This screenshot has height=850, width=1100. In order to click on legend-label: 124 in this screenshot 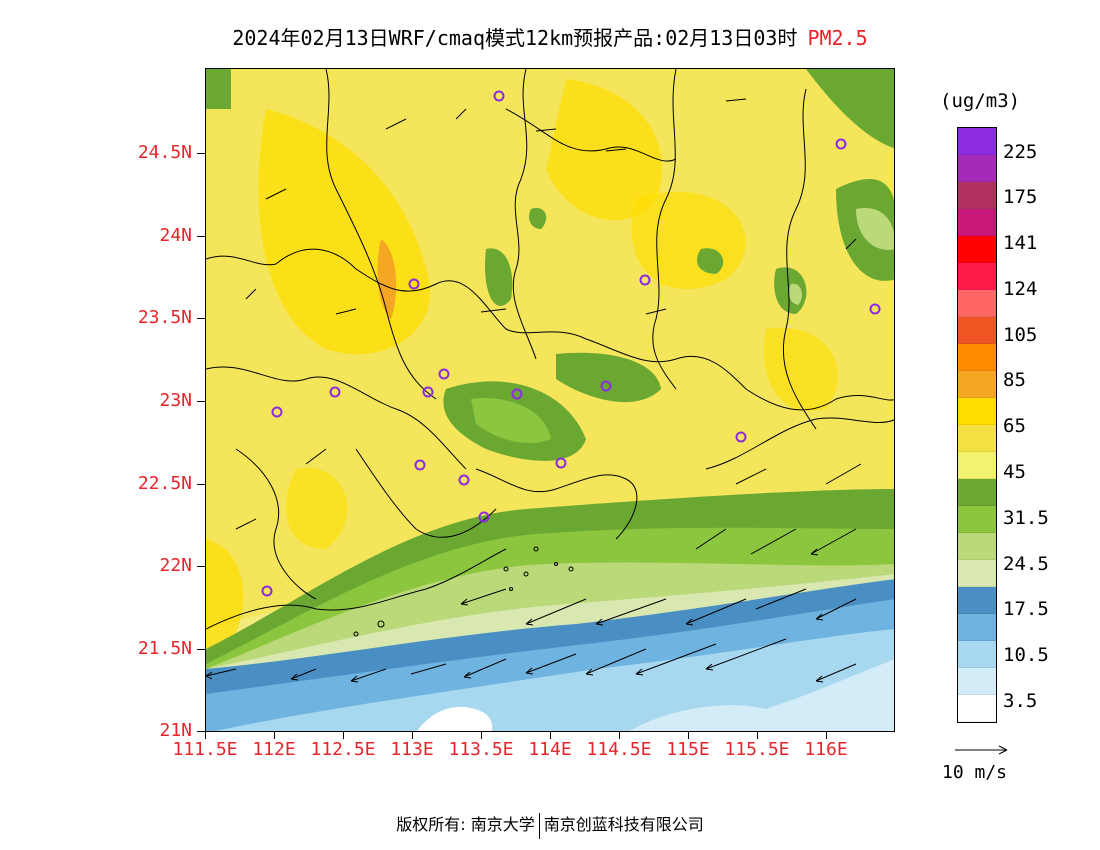, I will do `click(1020, 289)`.